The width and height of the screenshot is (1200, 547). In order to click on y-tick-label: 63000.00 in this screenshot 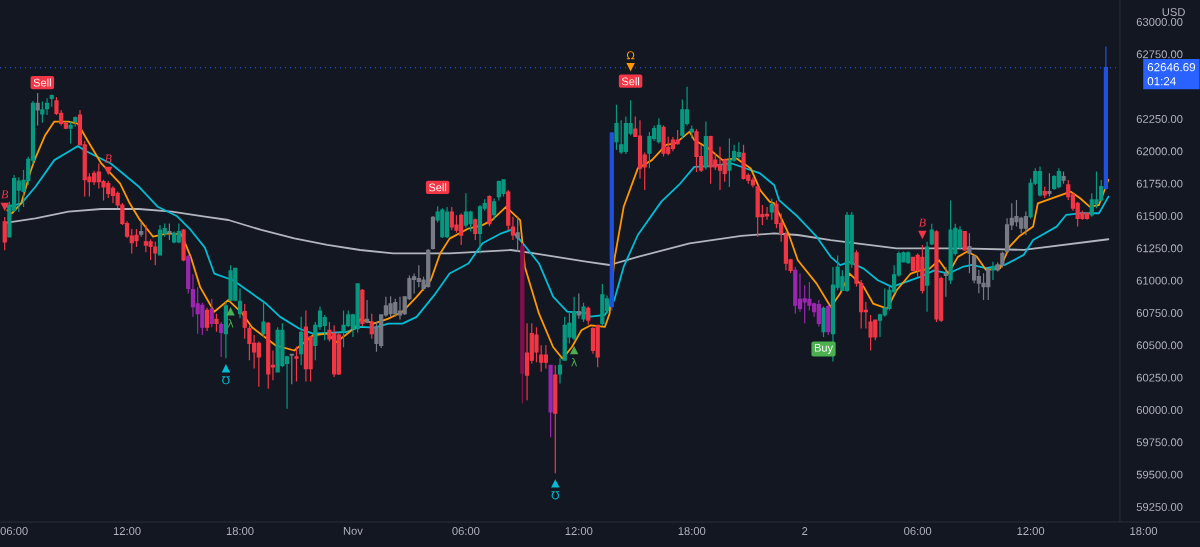, I will do `click(1159, 22)`.